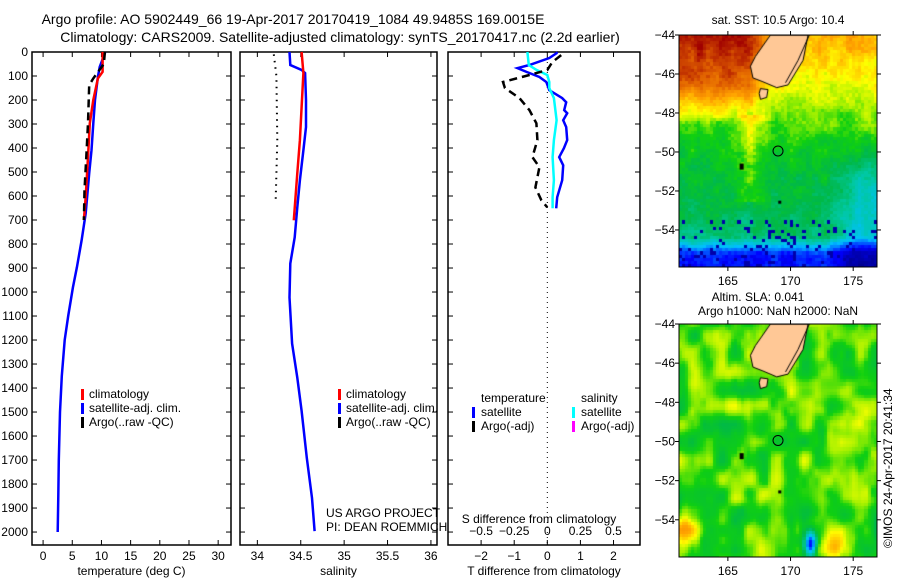 The height and width of the screenshot is (580, 900). Describe the element at coordinates (539, 519) in the screenshot. I see `s-axis-label: S difference from climatology` at that location.